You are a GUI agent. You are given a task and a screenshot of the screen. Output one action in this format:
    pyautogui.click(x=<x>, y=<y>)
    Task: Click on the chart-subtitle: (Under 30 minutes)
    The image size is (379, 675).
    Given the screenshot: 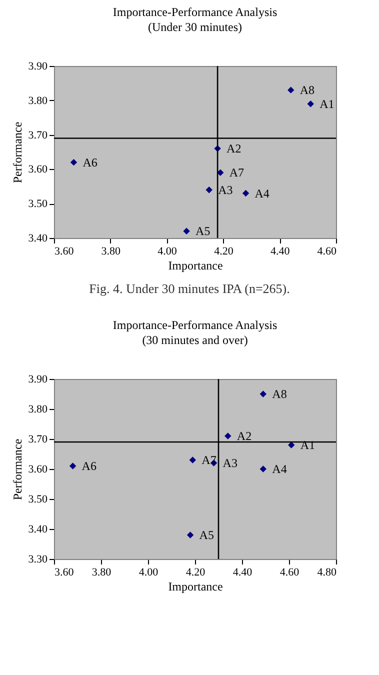 What is the action you would take?
    pyautogui.click(x=195, y=27)
    